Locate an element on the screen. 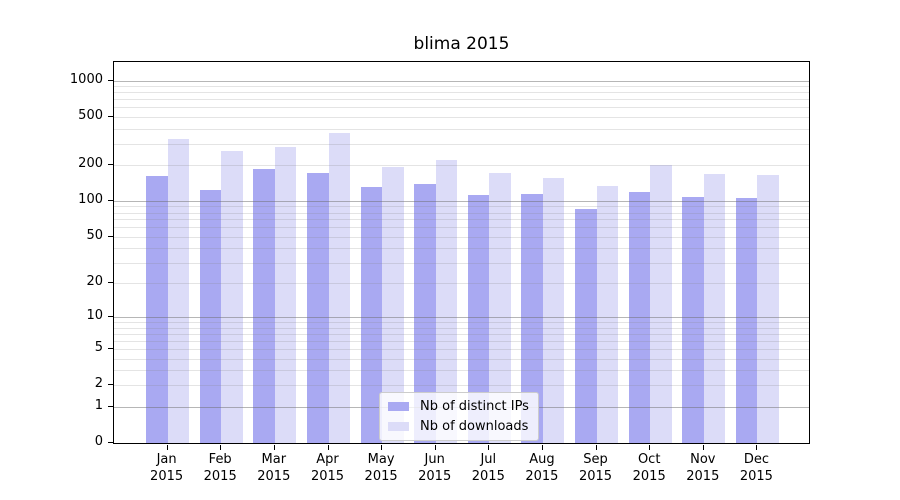 The image size is (900, 500). y-tick-label: 1000 is located at coordinates (86, 79).